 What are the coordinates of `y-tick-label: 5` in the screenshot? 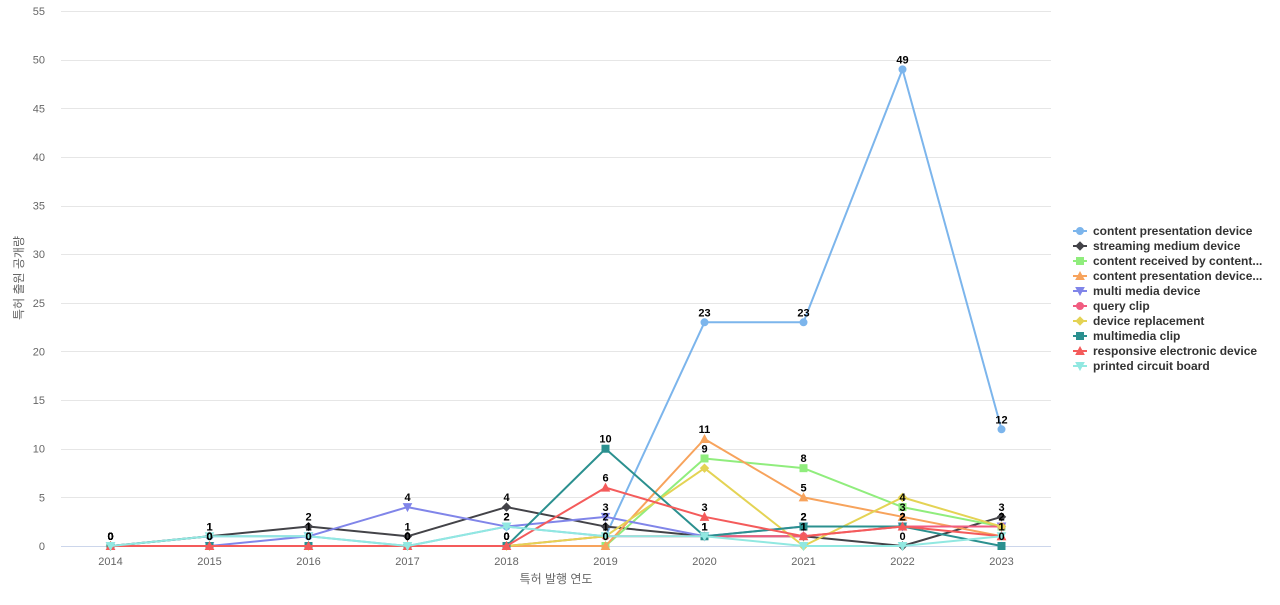 It's located at (42, 498).